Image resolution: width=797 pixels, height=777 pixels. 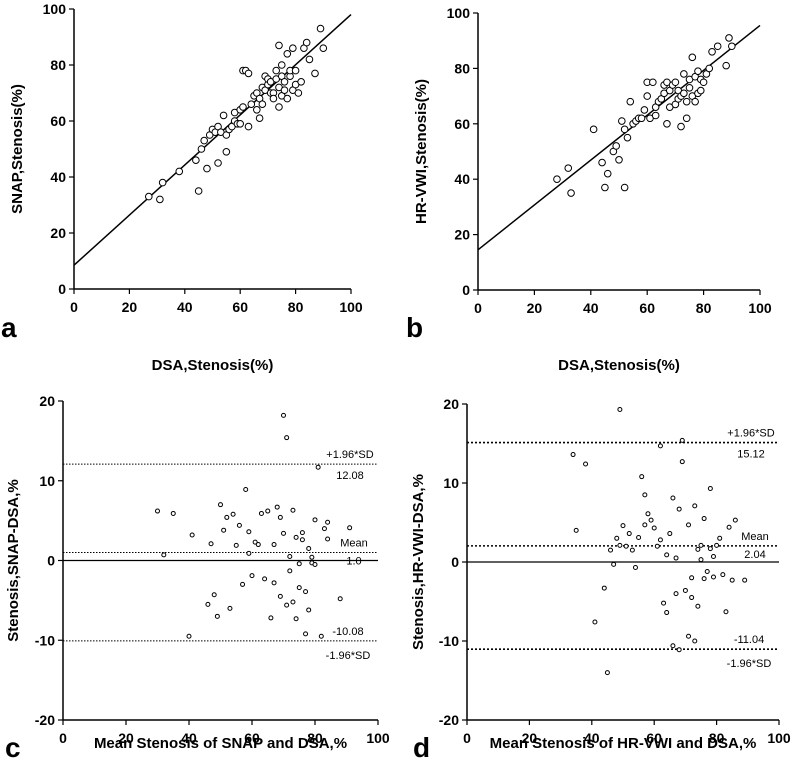 I want to click on panel-a-x-tick-label: 0, so click(x=74, y=307).